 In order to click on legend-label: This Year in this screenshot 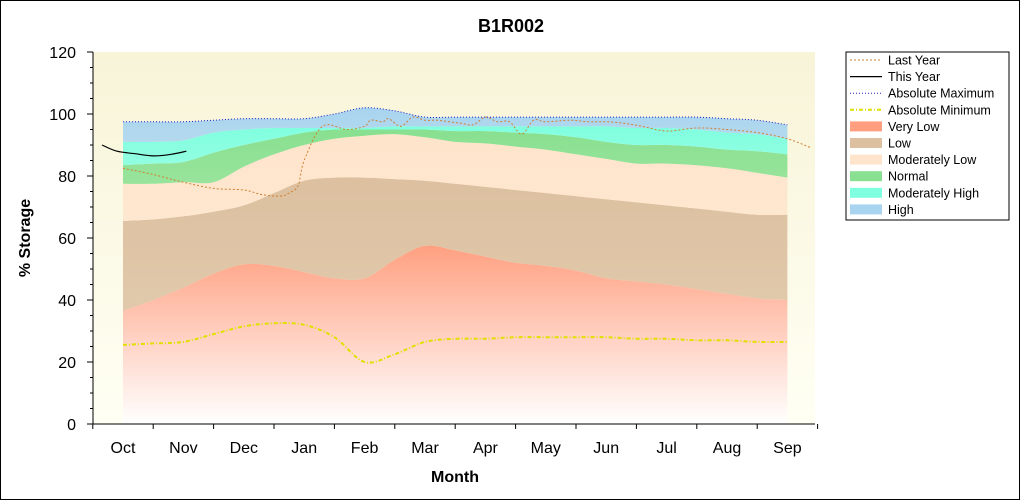, I will do `click(914, 77)`.